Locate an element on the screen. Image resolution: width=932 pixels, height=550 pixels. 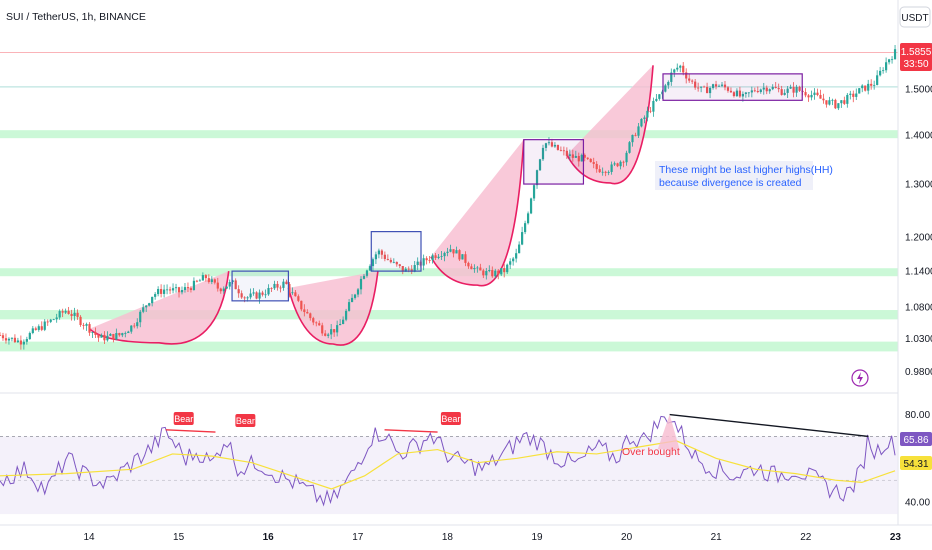
rsi-axis: 40.00 80.00 is located at coordinates (917, 459).